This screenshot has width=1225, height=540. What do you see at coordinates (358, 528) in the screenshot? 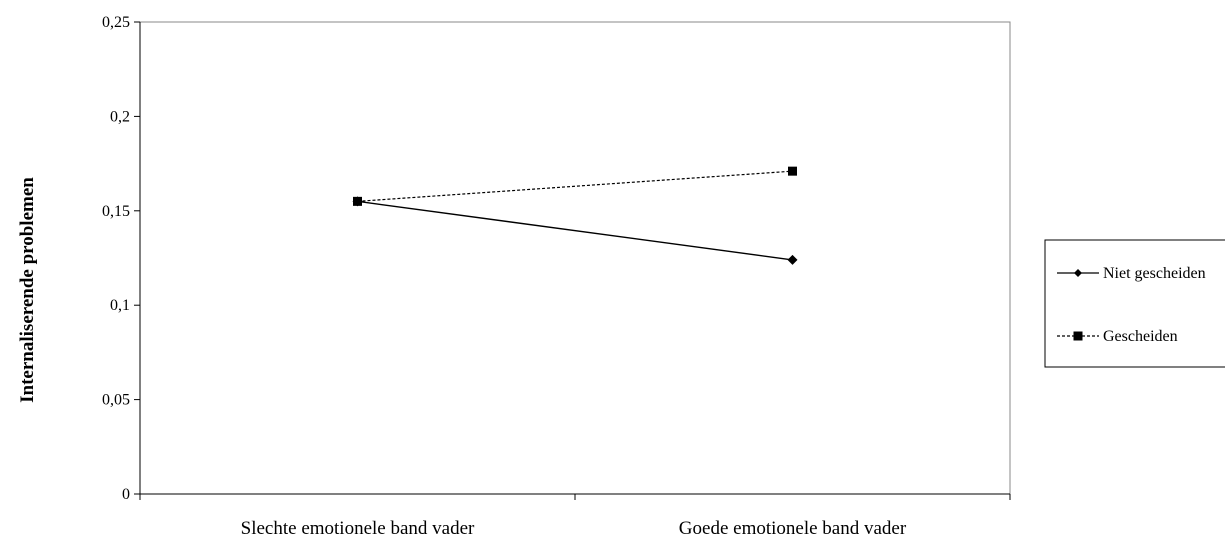
I see `x-category-label: Slechte emotionele band vader` at bounding box center [358, 528].